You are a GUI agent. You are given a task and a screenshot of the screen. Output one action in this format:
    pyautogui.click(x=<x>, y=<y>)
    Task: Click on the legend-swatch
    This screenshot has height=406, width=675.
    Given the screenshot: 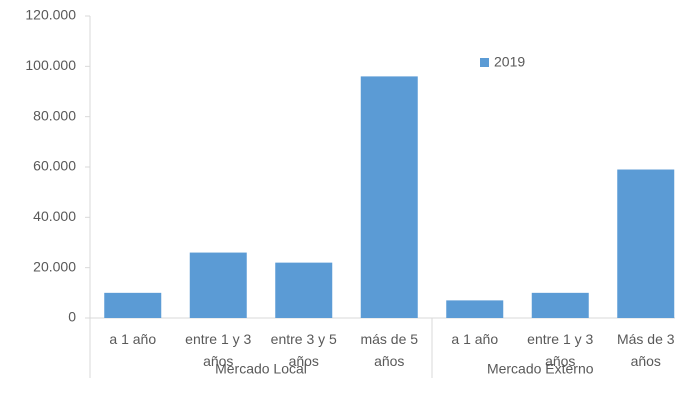 What is the action you would take?
    pyautogui.click(x=484, y=62)
    